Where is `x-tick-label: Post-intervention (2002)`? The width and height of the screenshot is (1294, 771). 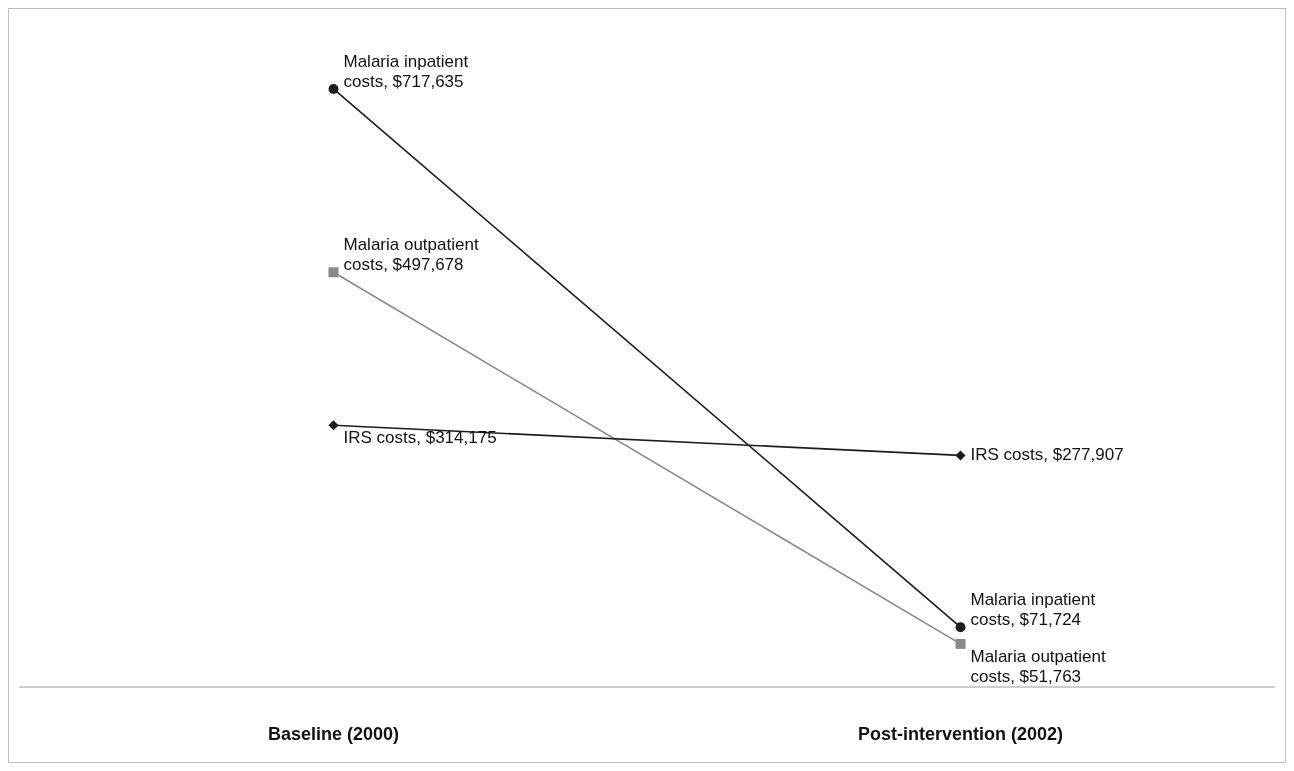 x-tick-label: Post-intervention (2002) is located at coordinates (960, 734).